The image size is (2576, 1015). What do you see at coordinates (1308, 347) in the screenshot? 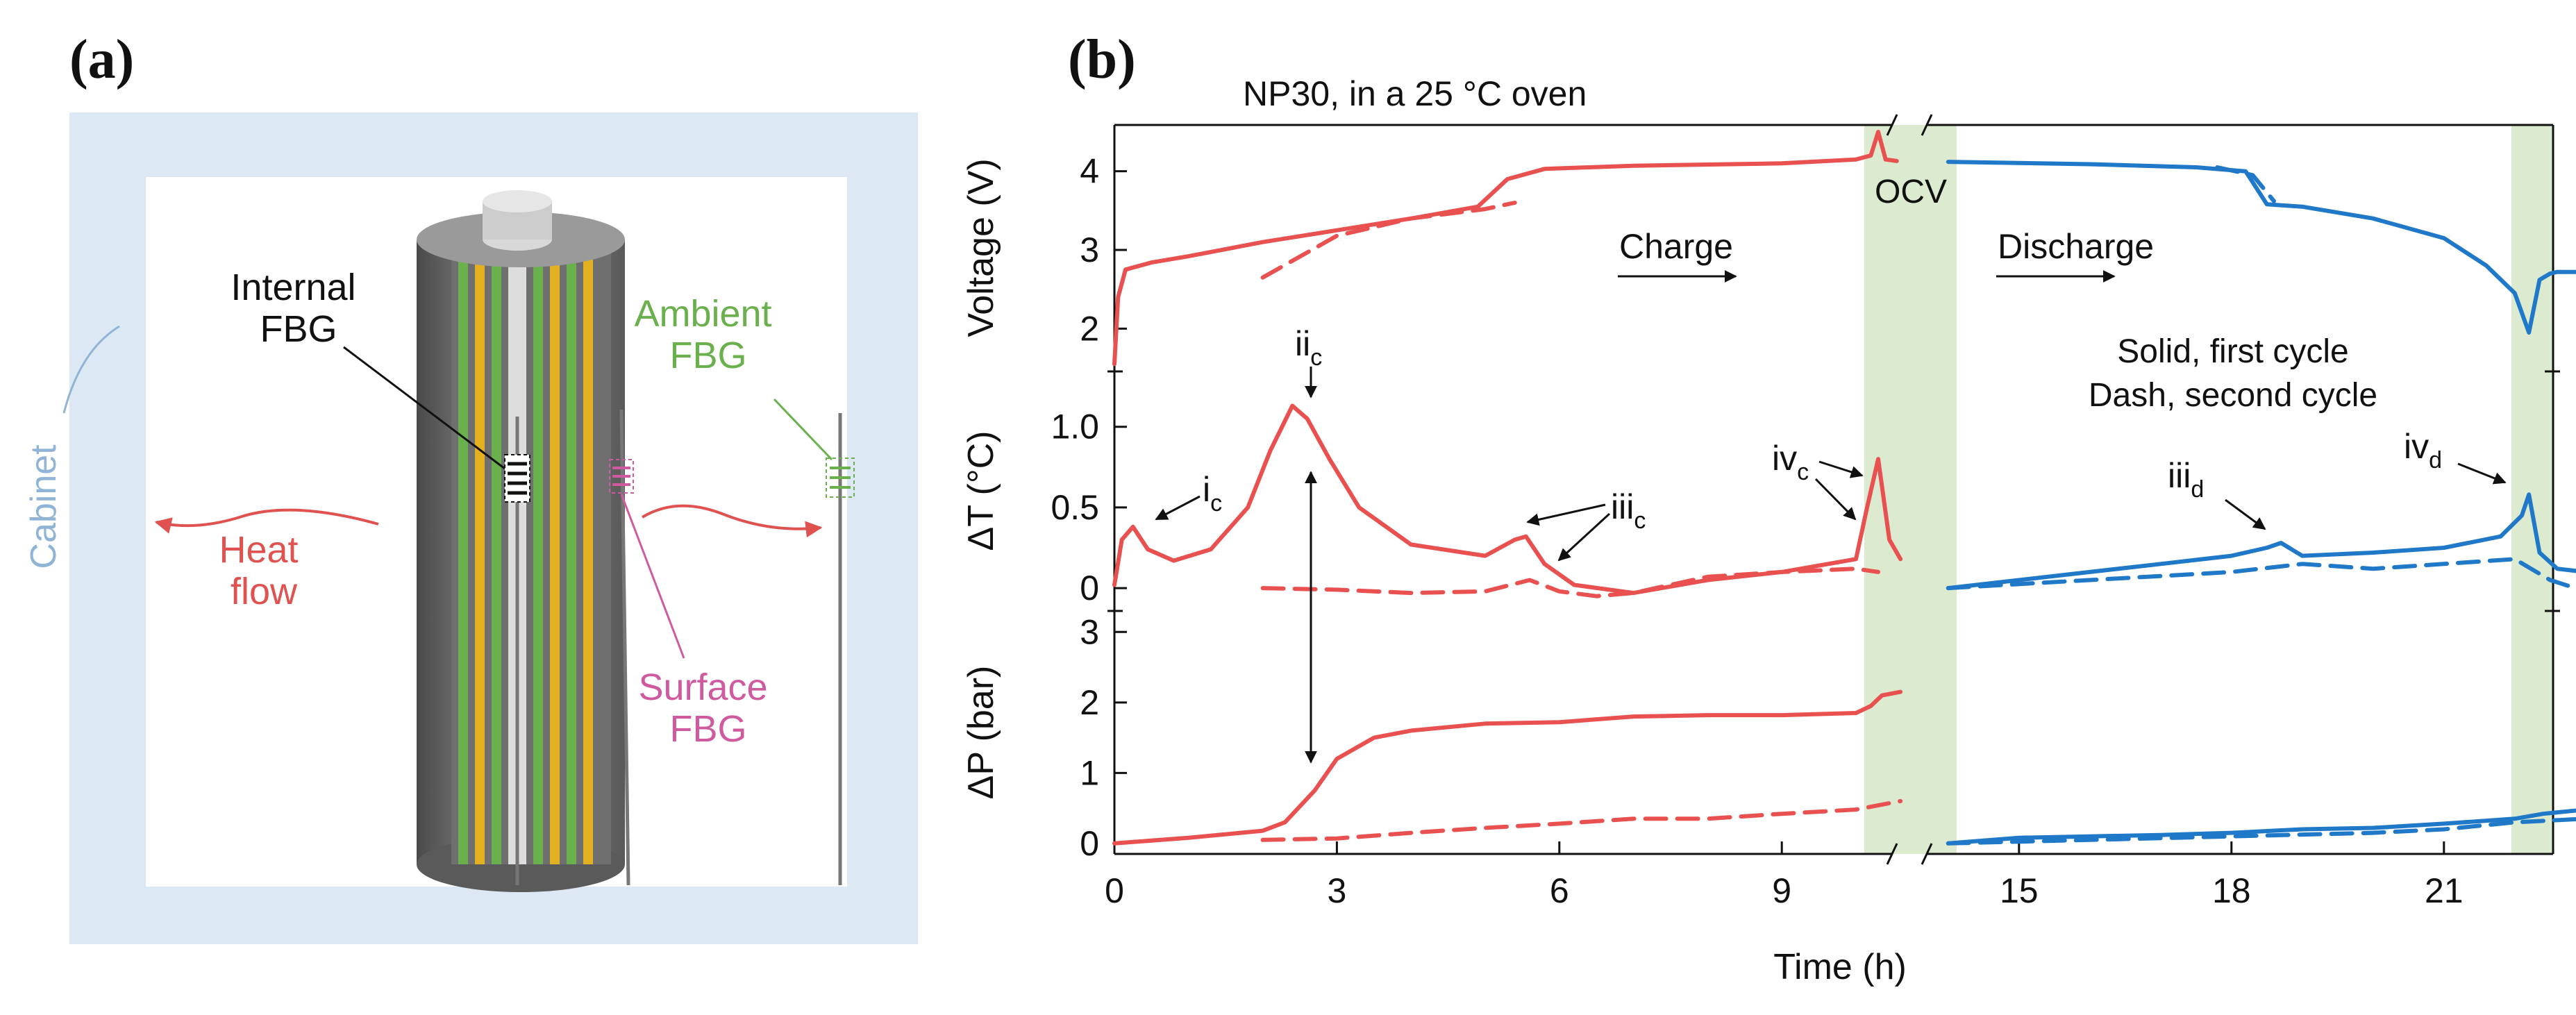
I see `annotation-ii-c: iic` at bounding box center [1308, 347].